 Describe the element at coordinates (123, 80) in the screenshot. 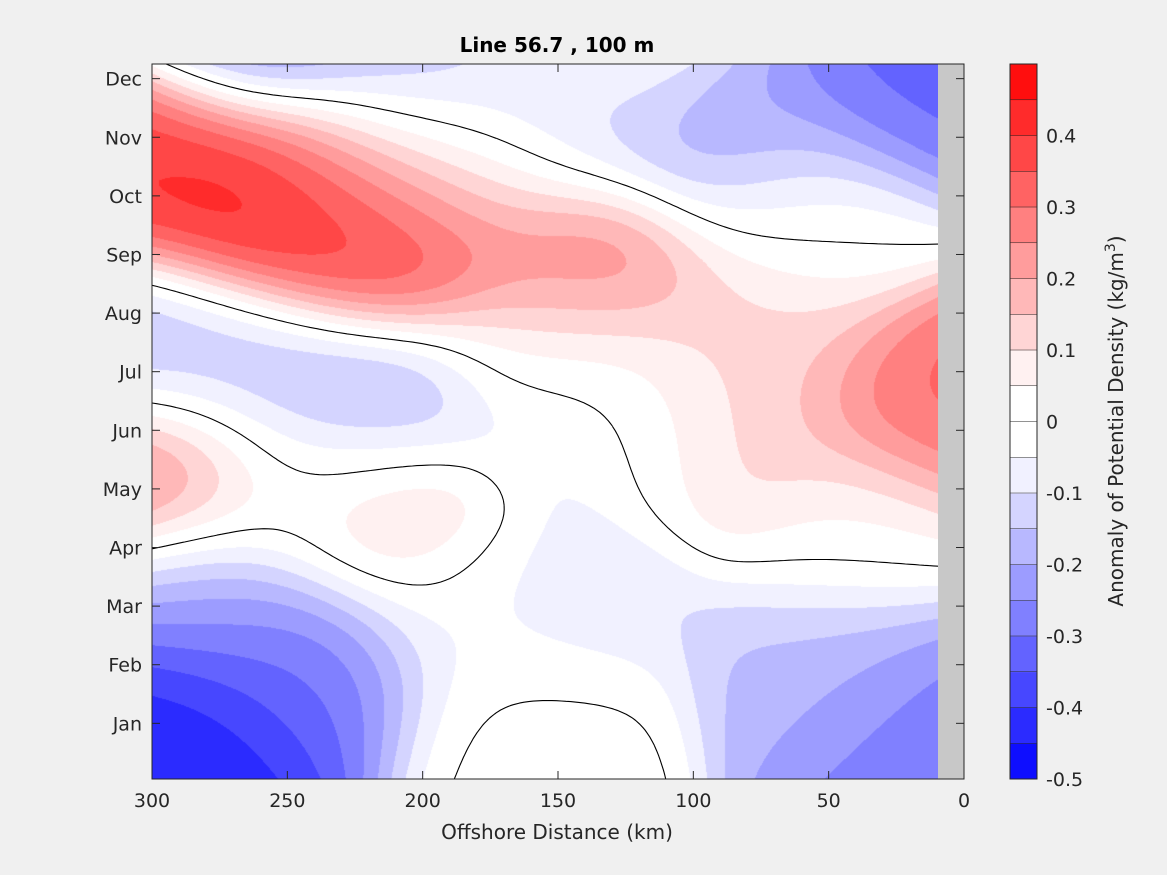

I see `y-tick-label-dec: Dec` at that location.